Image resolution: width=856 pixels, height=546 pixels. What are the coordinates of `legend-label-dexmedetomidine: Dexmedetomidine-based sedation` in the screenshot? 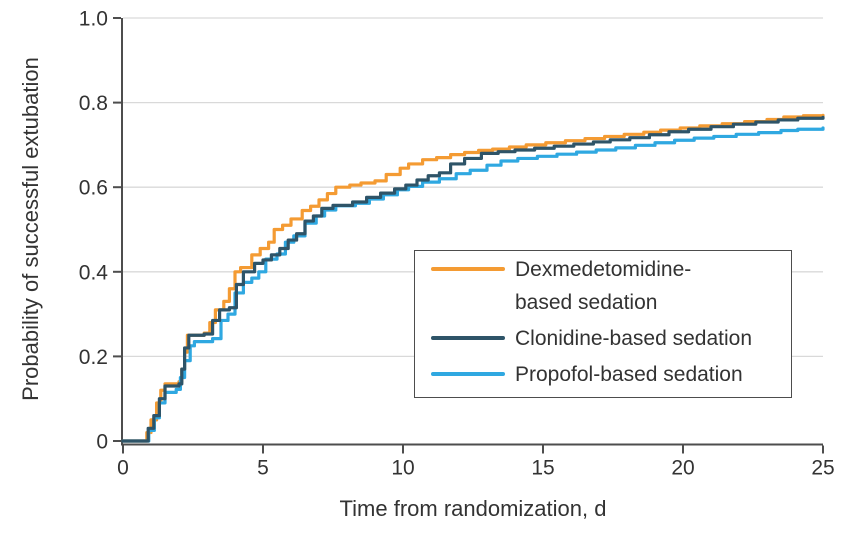 It's located at (603, 286).